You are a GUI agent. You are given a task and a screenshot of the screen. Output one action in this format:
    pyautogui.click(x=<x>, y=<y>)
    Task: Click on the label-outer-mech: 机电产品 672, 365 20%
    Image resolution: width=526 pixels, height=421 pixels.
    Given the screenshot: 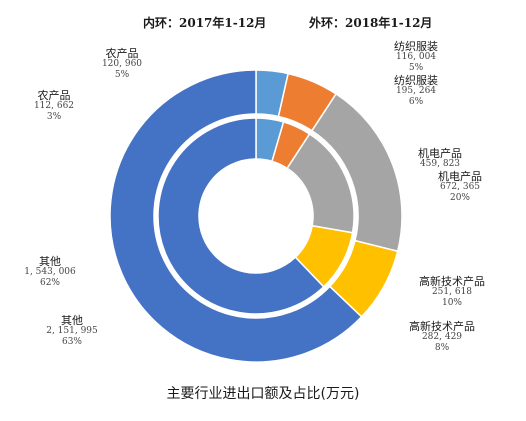 What is the action you would take?
    pyautogui.click(x=460, y=187)
    